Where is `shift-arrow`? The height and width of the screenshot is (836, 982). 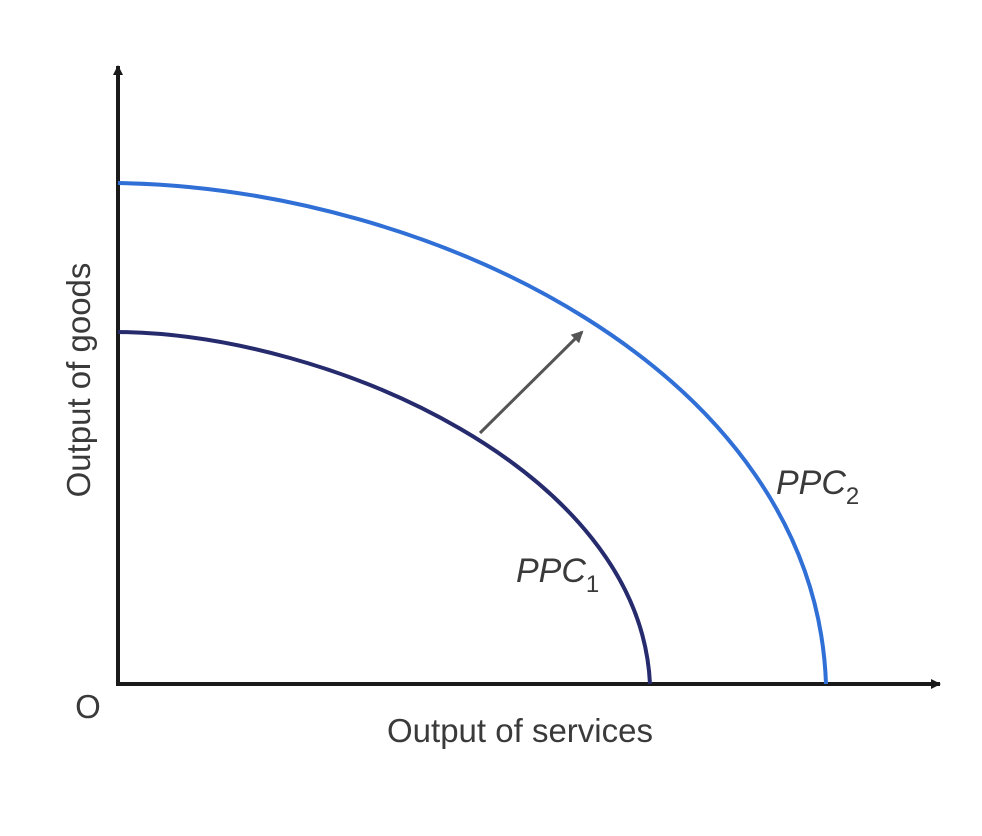 shift-arrow is located at coordinates (531, 382).